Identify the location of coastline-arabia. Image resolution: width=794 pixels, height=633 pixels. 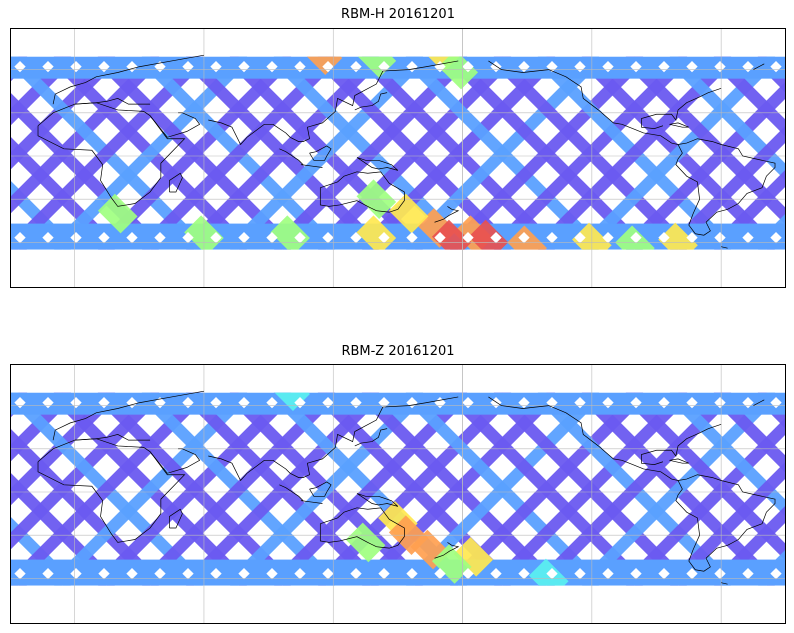
(175, 461).